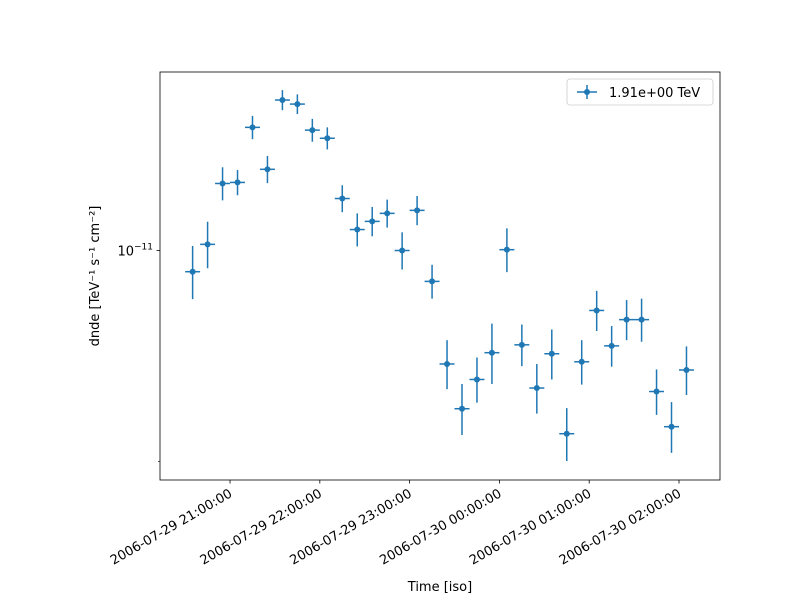  What do you see at coordinates (125, 252) in the screenshot?
I see `y-tick-base: 10` at bounding box center [125, 252].